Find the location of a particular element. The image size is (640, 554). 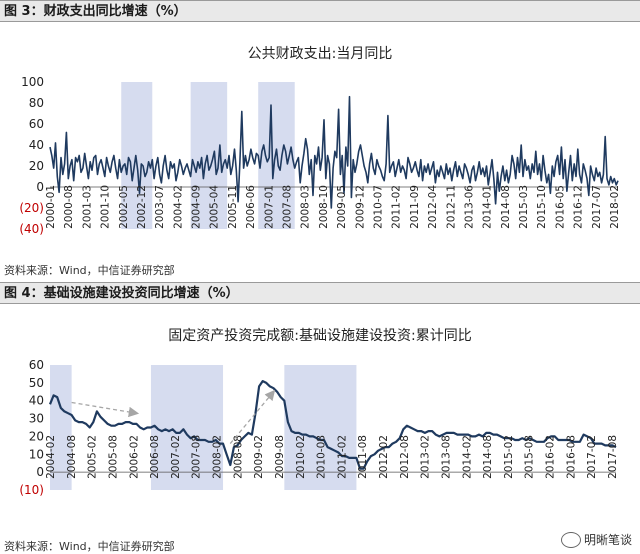

figure-4-header: 图 4：基础设施建设投资同比增速（%） is located at coordinates (320, 293).